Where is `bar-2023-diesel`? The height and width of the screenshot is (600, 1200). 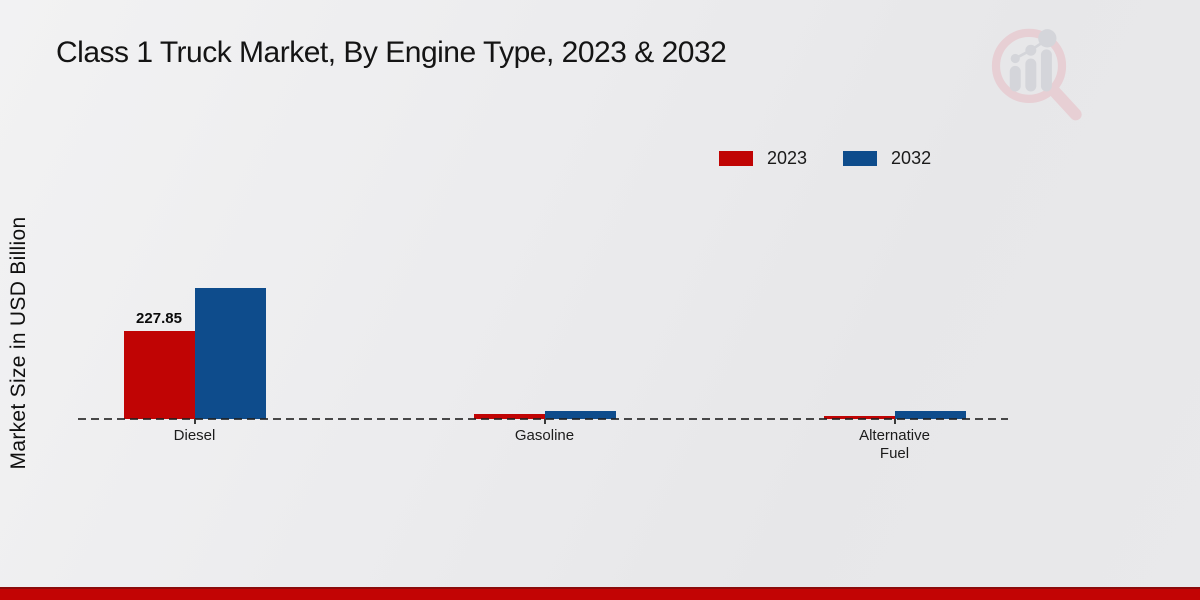
bar-2023-diesel is located at coordinates (159, 375).